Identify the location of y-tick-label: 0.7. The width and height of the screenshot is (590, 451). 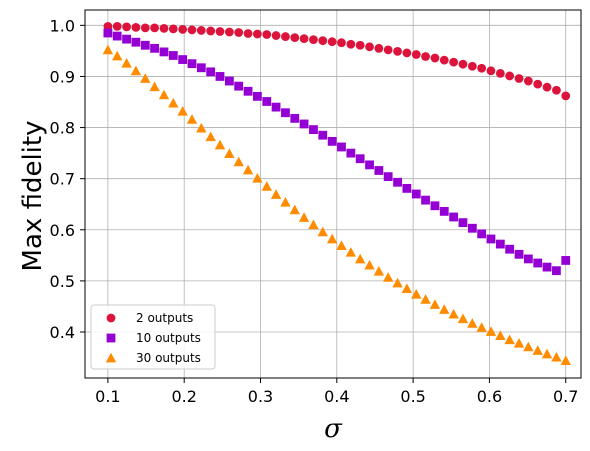
(62, 179).